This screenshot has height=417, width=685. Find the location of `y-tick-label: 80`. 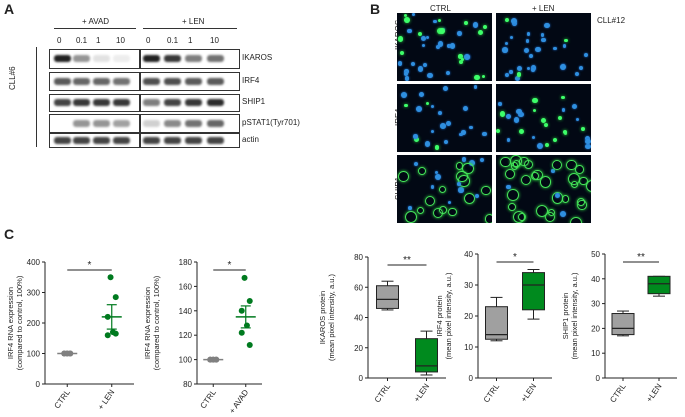

y-tick-label: 80 is located at coordinates (358, 257).